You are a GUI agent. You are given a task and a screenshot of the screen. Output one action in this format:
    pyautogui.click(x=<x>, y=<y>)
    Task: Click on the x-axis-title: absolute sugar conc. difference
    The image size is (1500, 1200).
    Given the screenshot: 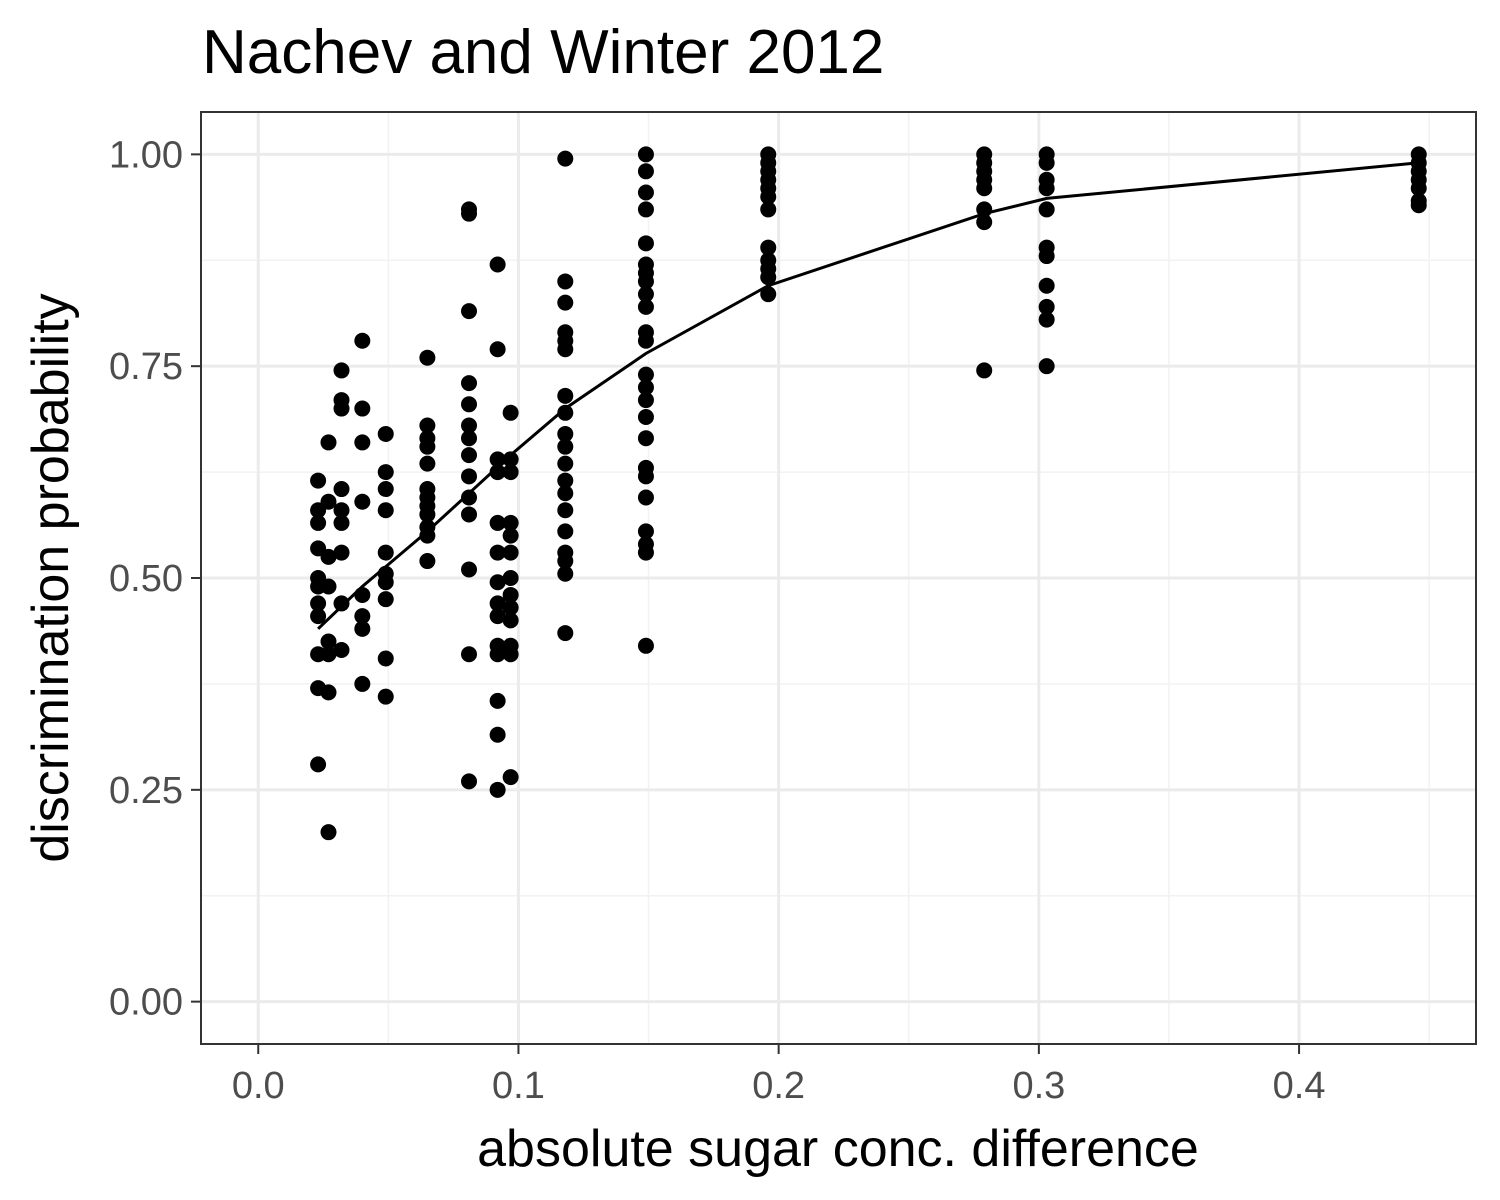 What is the action you would take?
    pyautogui.click(x=838, y=1149)
    